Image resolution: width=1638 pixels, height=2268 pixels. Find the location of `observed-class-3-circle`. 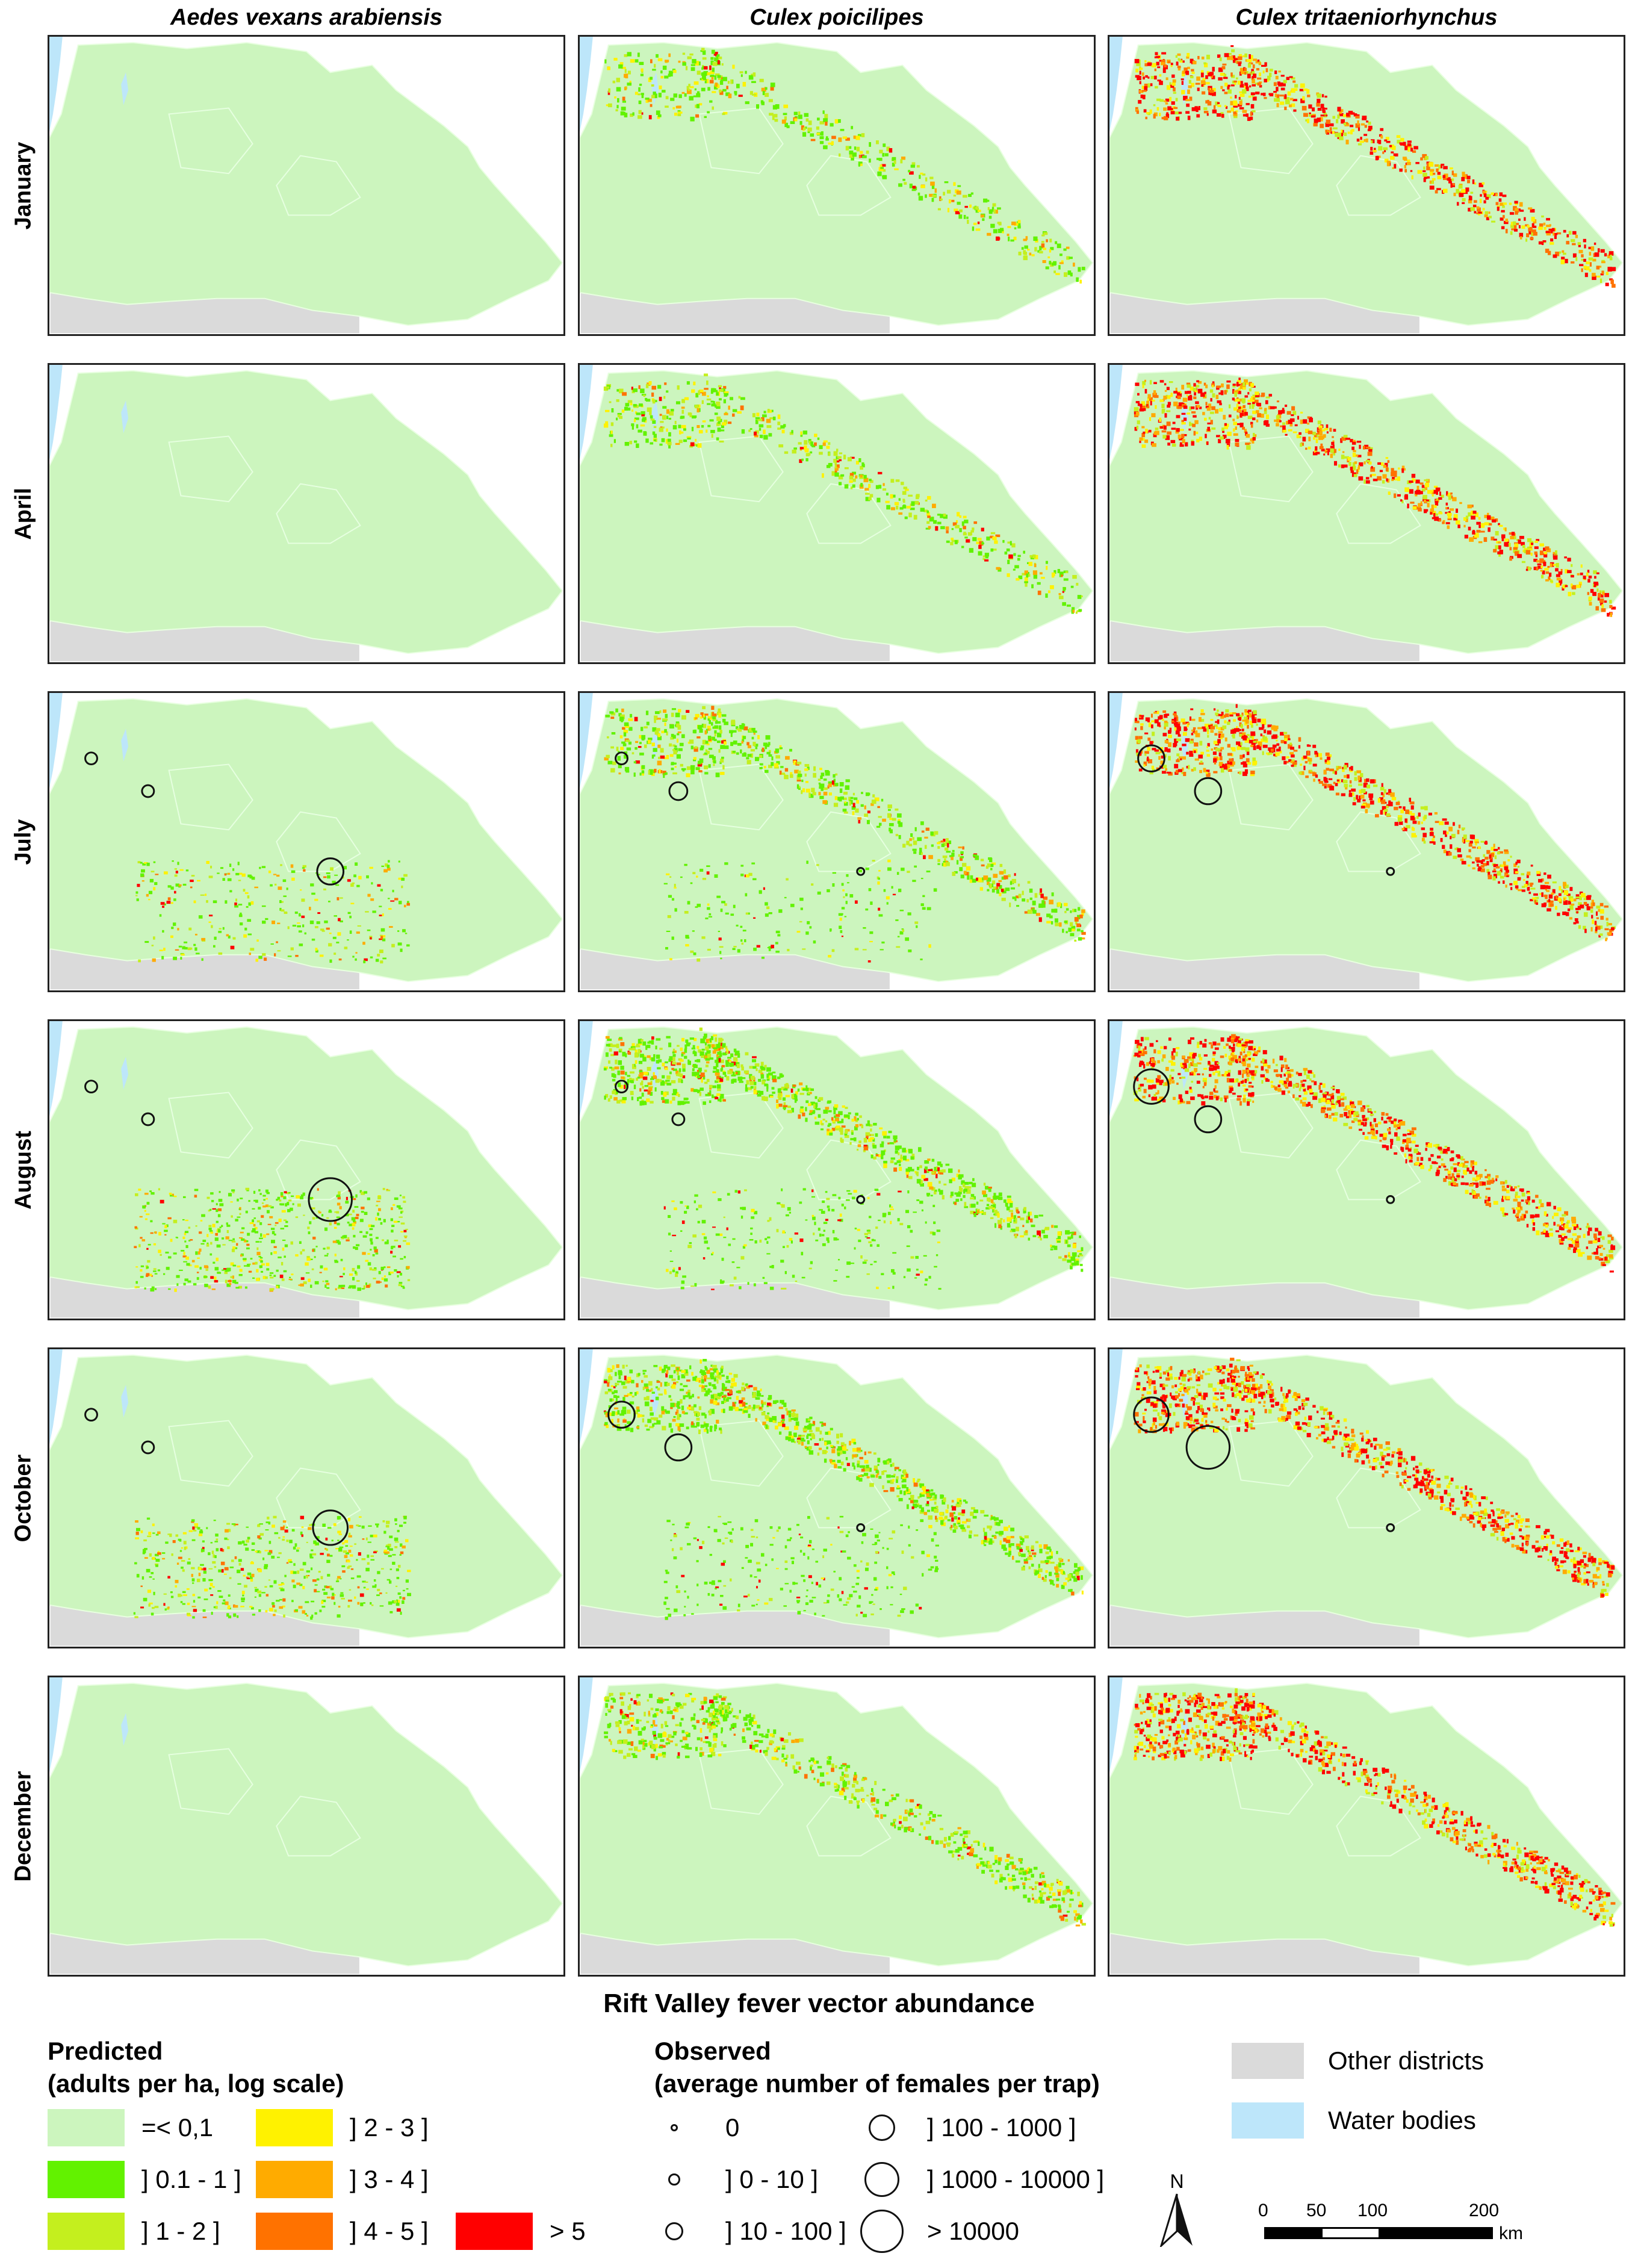

observed-class-3-circle is located at coordinates (882, 2127).